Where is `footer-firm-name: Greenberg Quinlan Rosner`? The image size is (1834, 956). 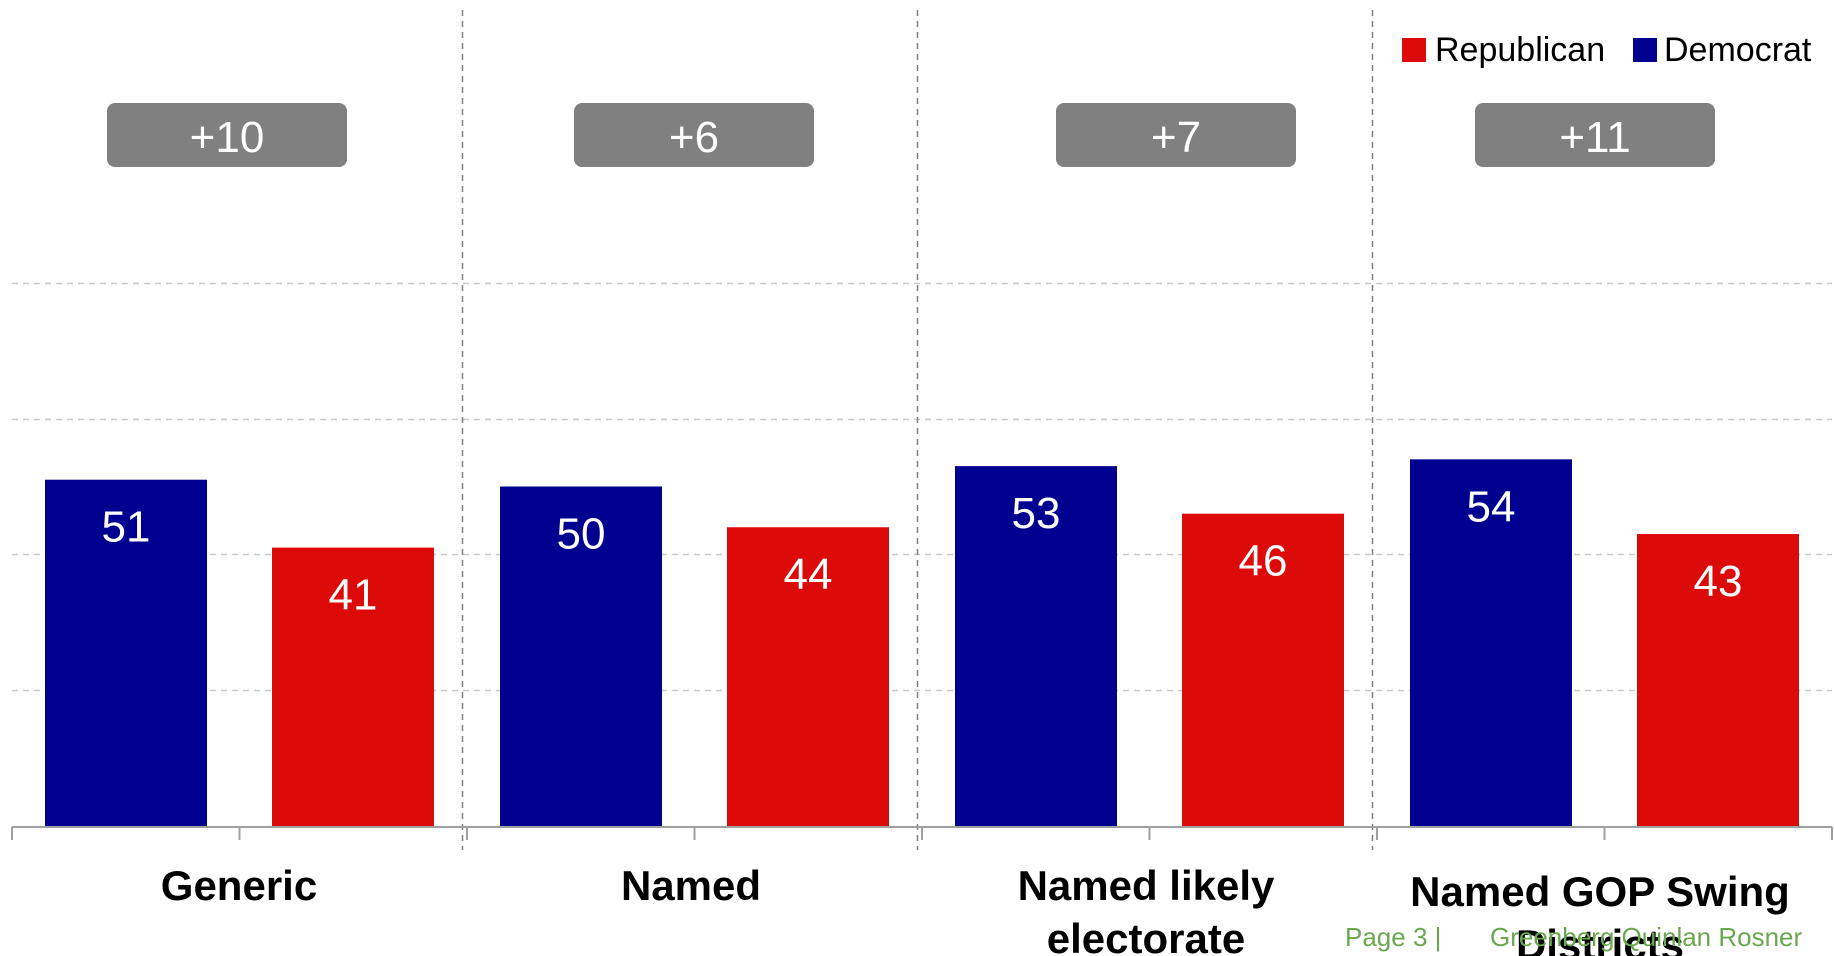 footer-firm-name: Greenberg Quinlan Rosner is located at coordinates (1646, 937).